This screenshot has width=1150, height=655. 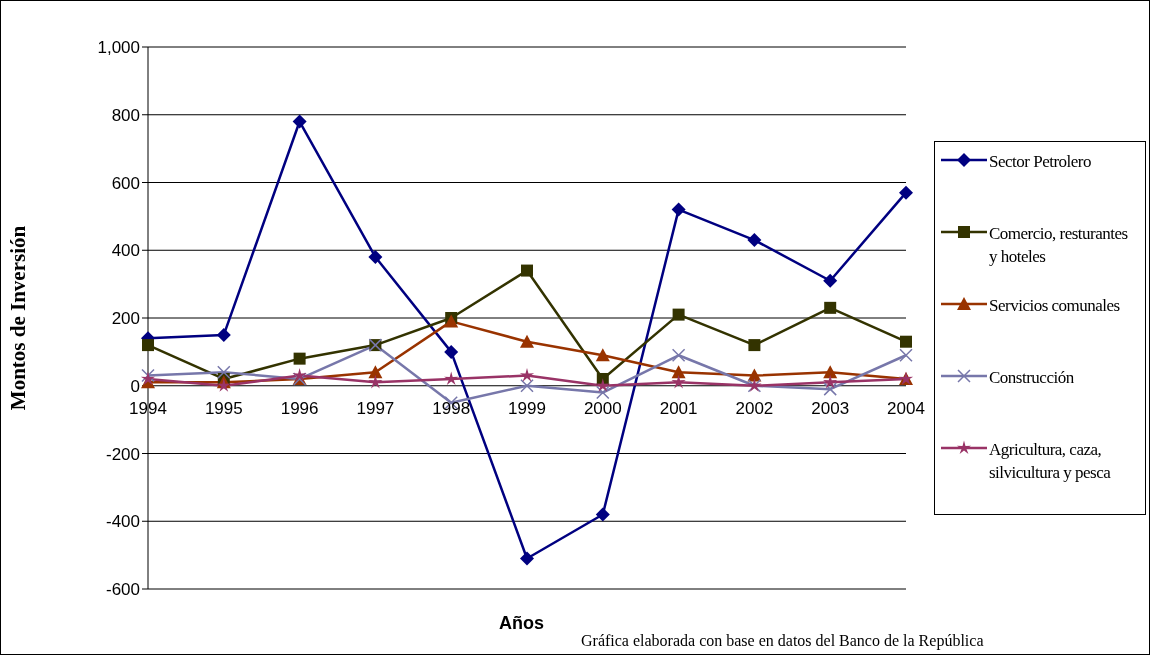 I want to click on x-tick-label: 1998, so click(x=451, y=408).